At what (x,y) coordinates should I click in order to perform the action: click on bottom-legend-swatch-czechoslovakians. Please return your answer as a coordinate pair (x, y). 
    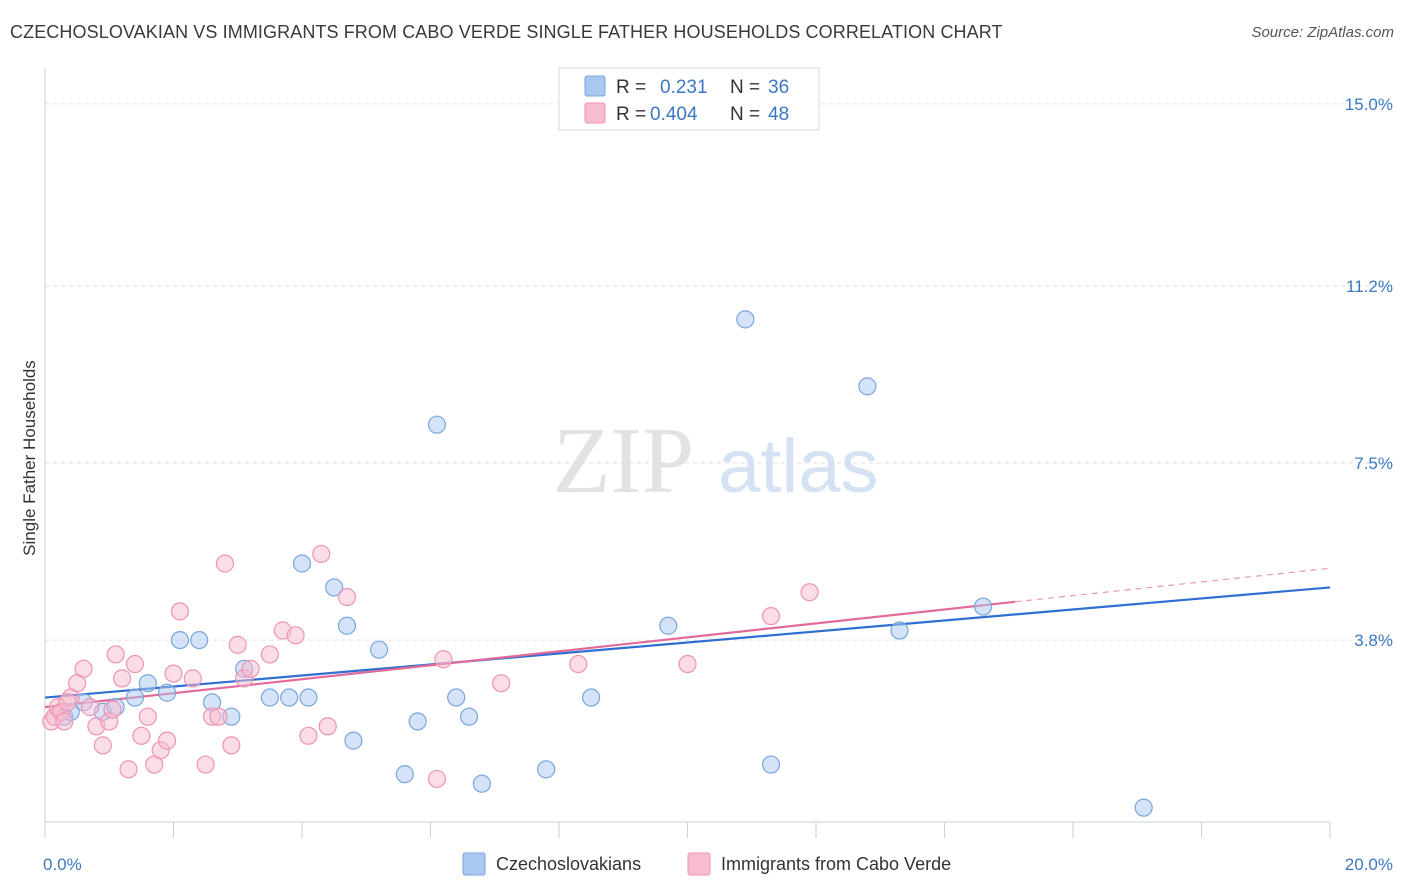
    Looking at the image, I should click on (474, 864).